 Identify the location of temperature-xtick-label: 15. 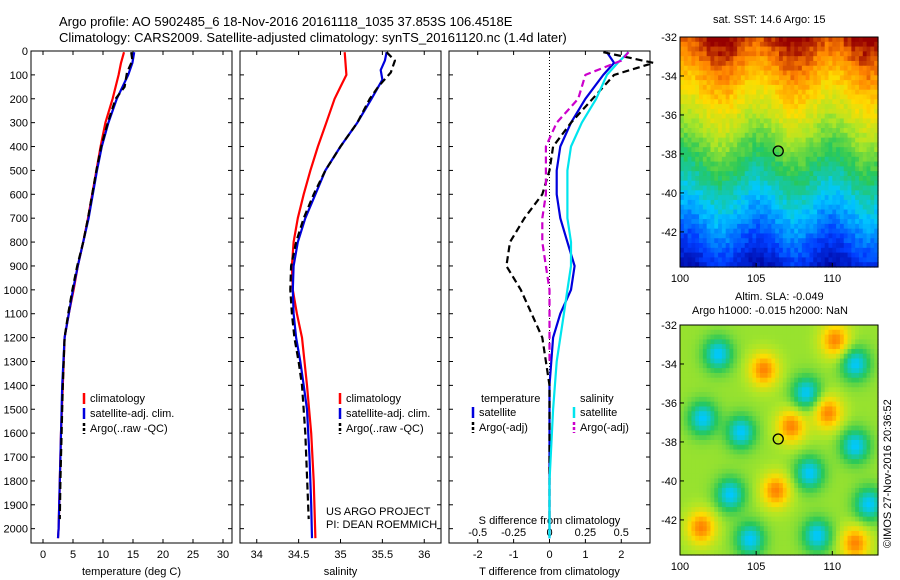
(133, 555).